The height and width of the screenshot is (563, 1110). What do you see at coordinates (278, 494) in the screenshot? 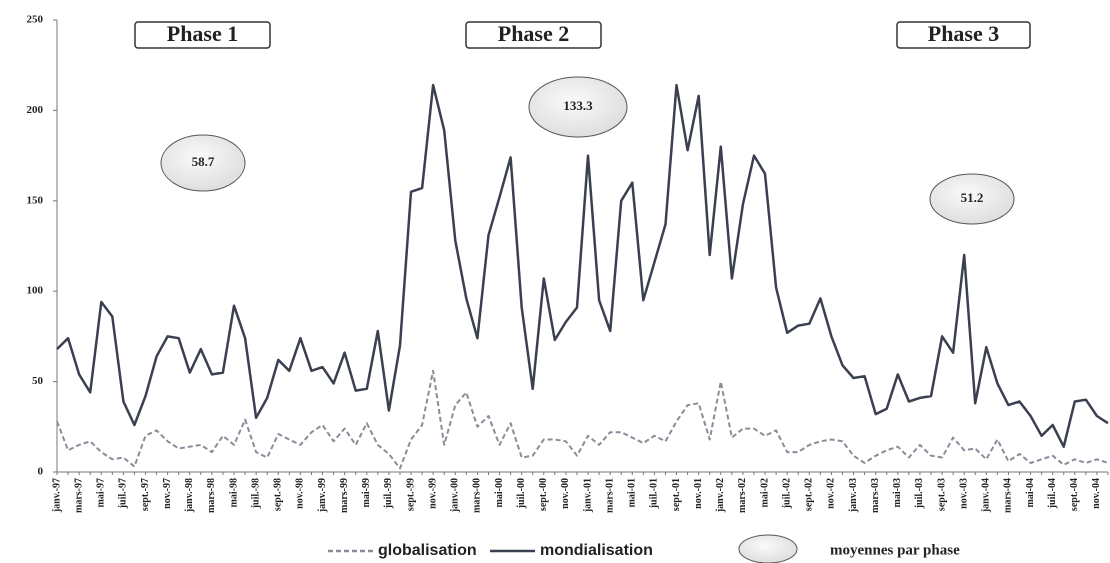
I see `x-tick-label: sept.-98` at bounding box center [278, 494].